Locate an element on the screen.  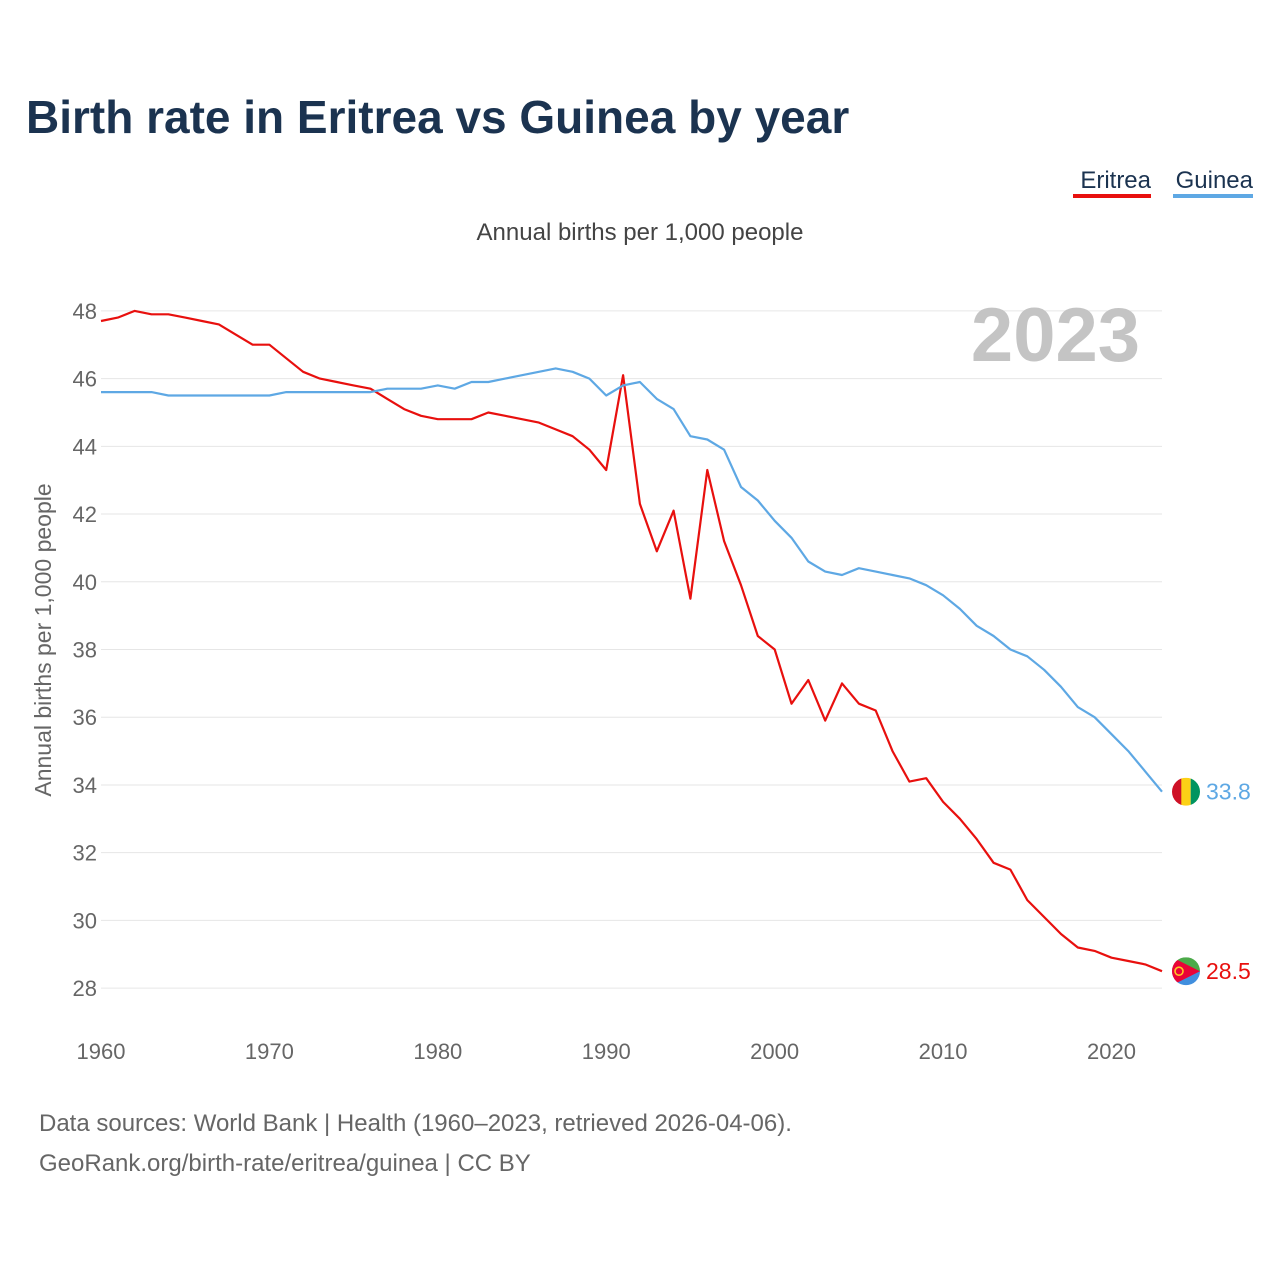
legend-item-eritrea: Eritrea is located at coordinates (1115, 180).